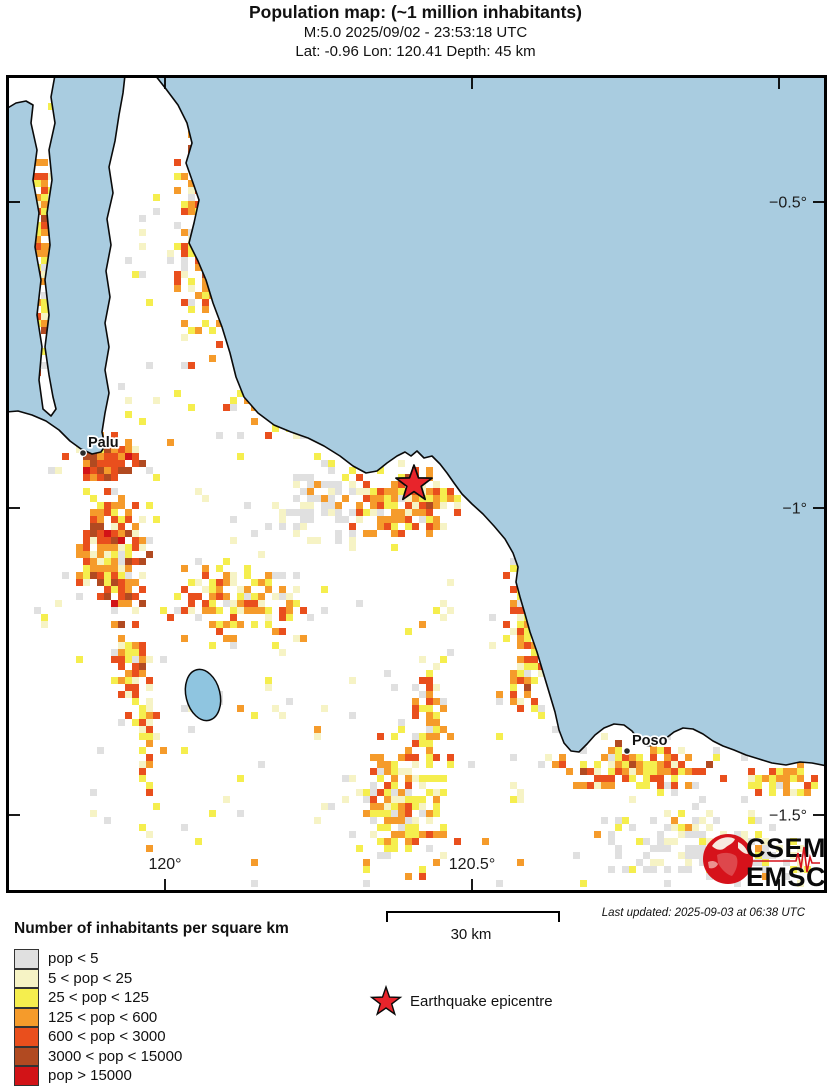  Describe the element at coordinates (794, 509) in the screenshot. I see `lat-tick-label: −1°` at that location.